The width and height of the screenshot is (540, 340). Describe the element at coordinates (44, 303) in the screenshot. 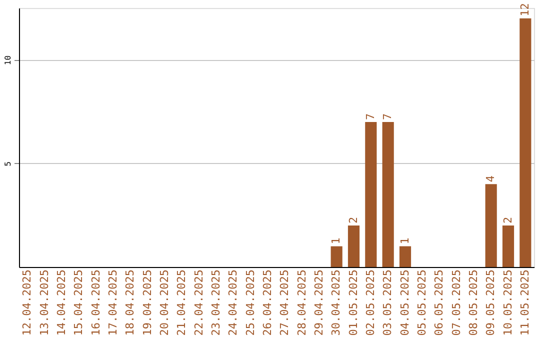

I see `x-tick-label: 13.04.2025` at that location.